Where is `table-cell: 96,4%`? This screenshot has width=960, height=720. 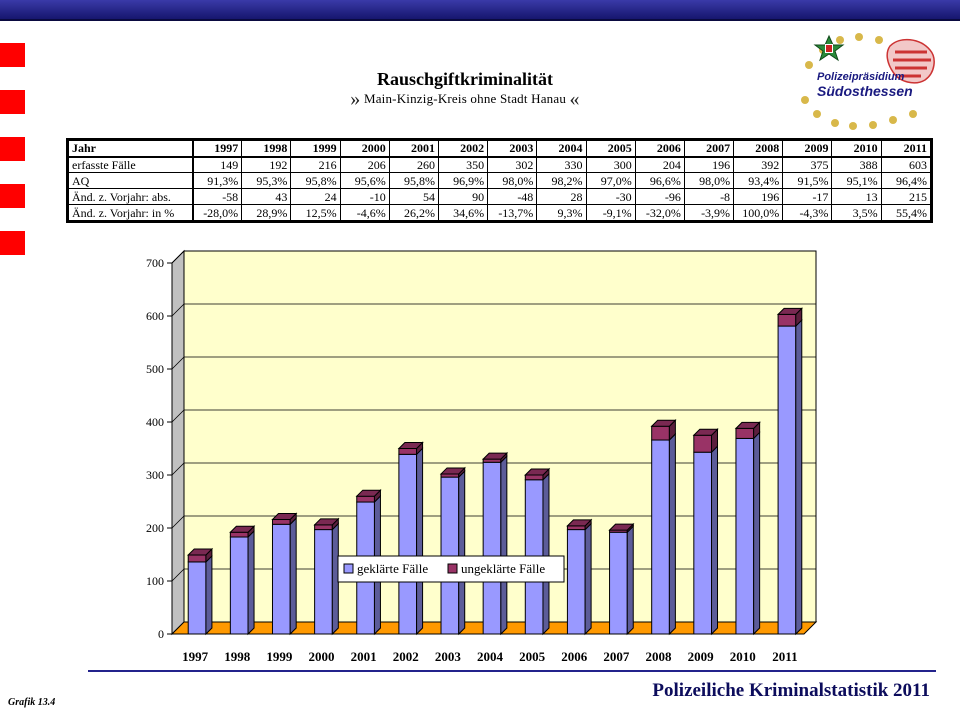 table-cell: 96,4% is located at coordinates (906, 180).